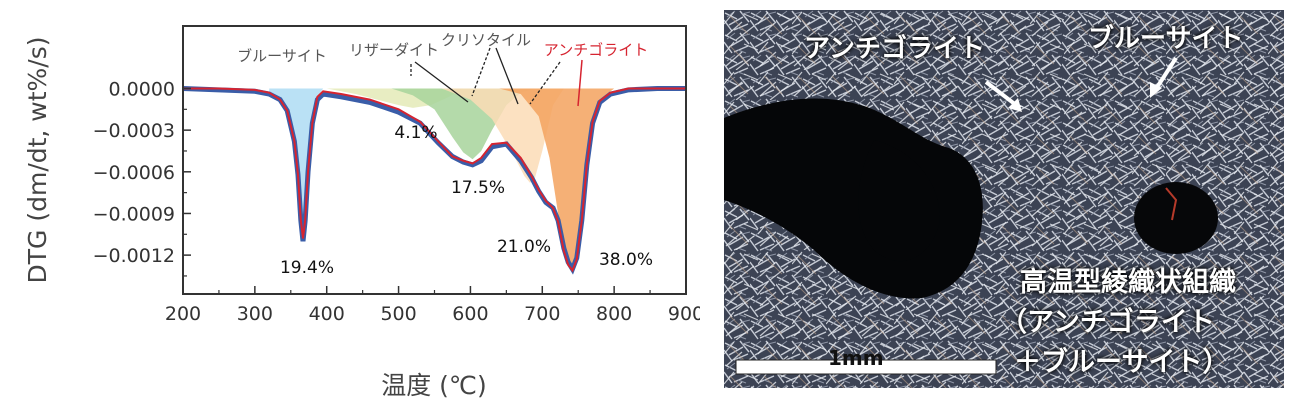  I want to click on percent-labels: 19.4% 4.1% 17.5% 21.0% 38.0%, so click(466, 200).